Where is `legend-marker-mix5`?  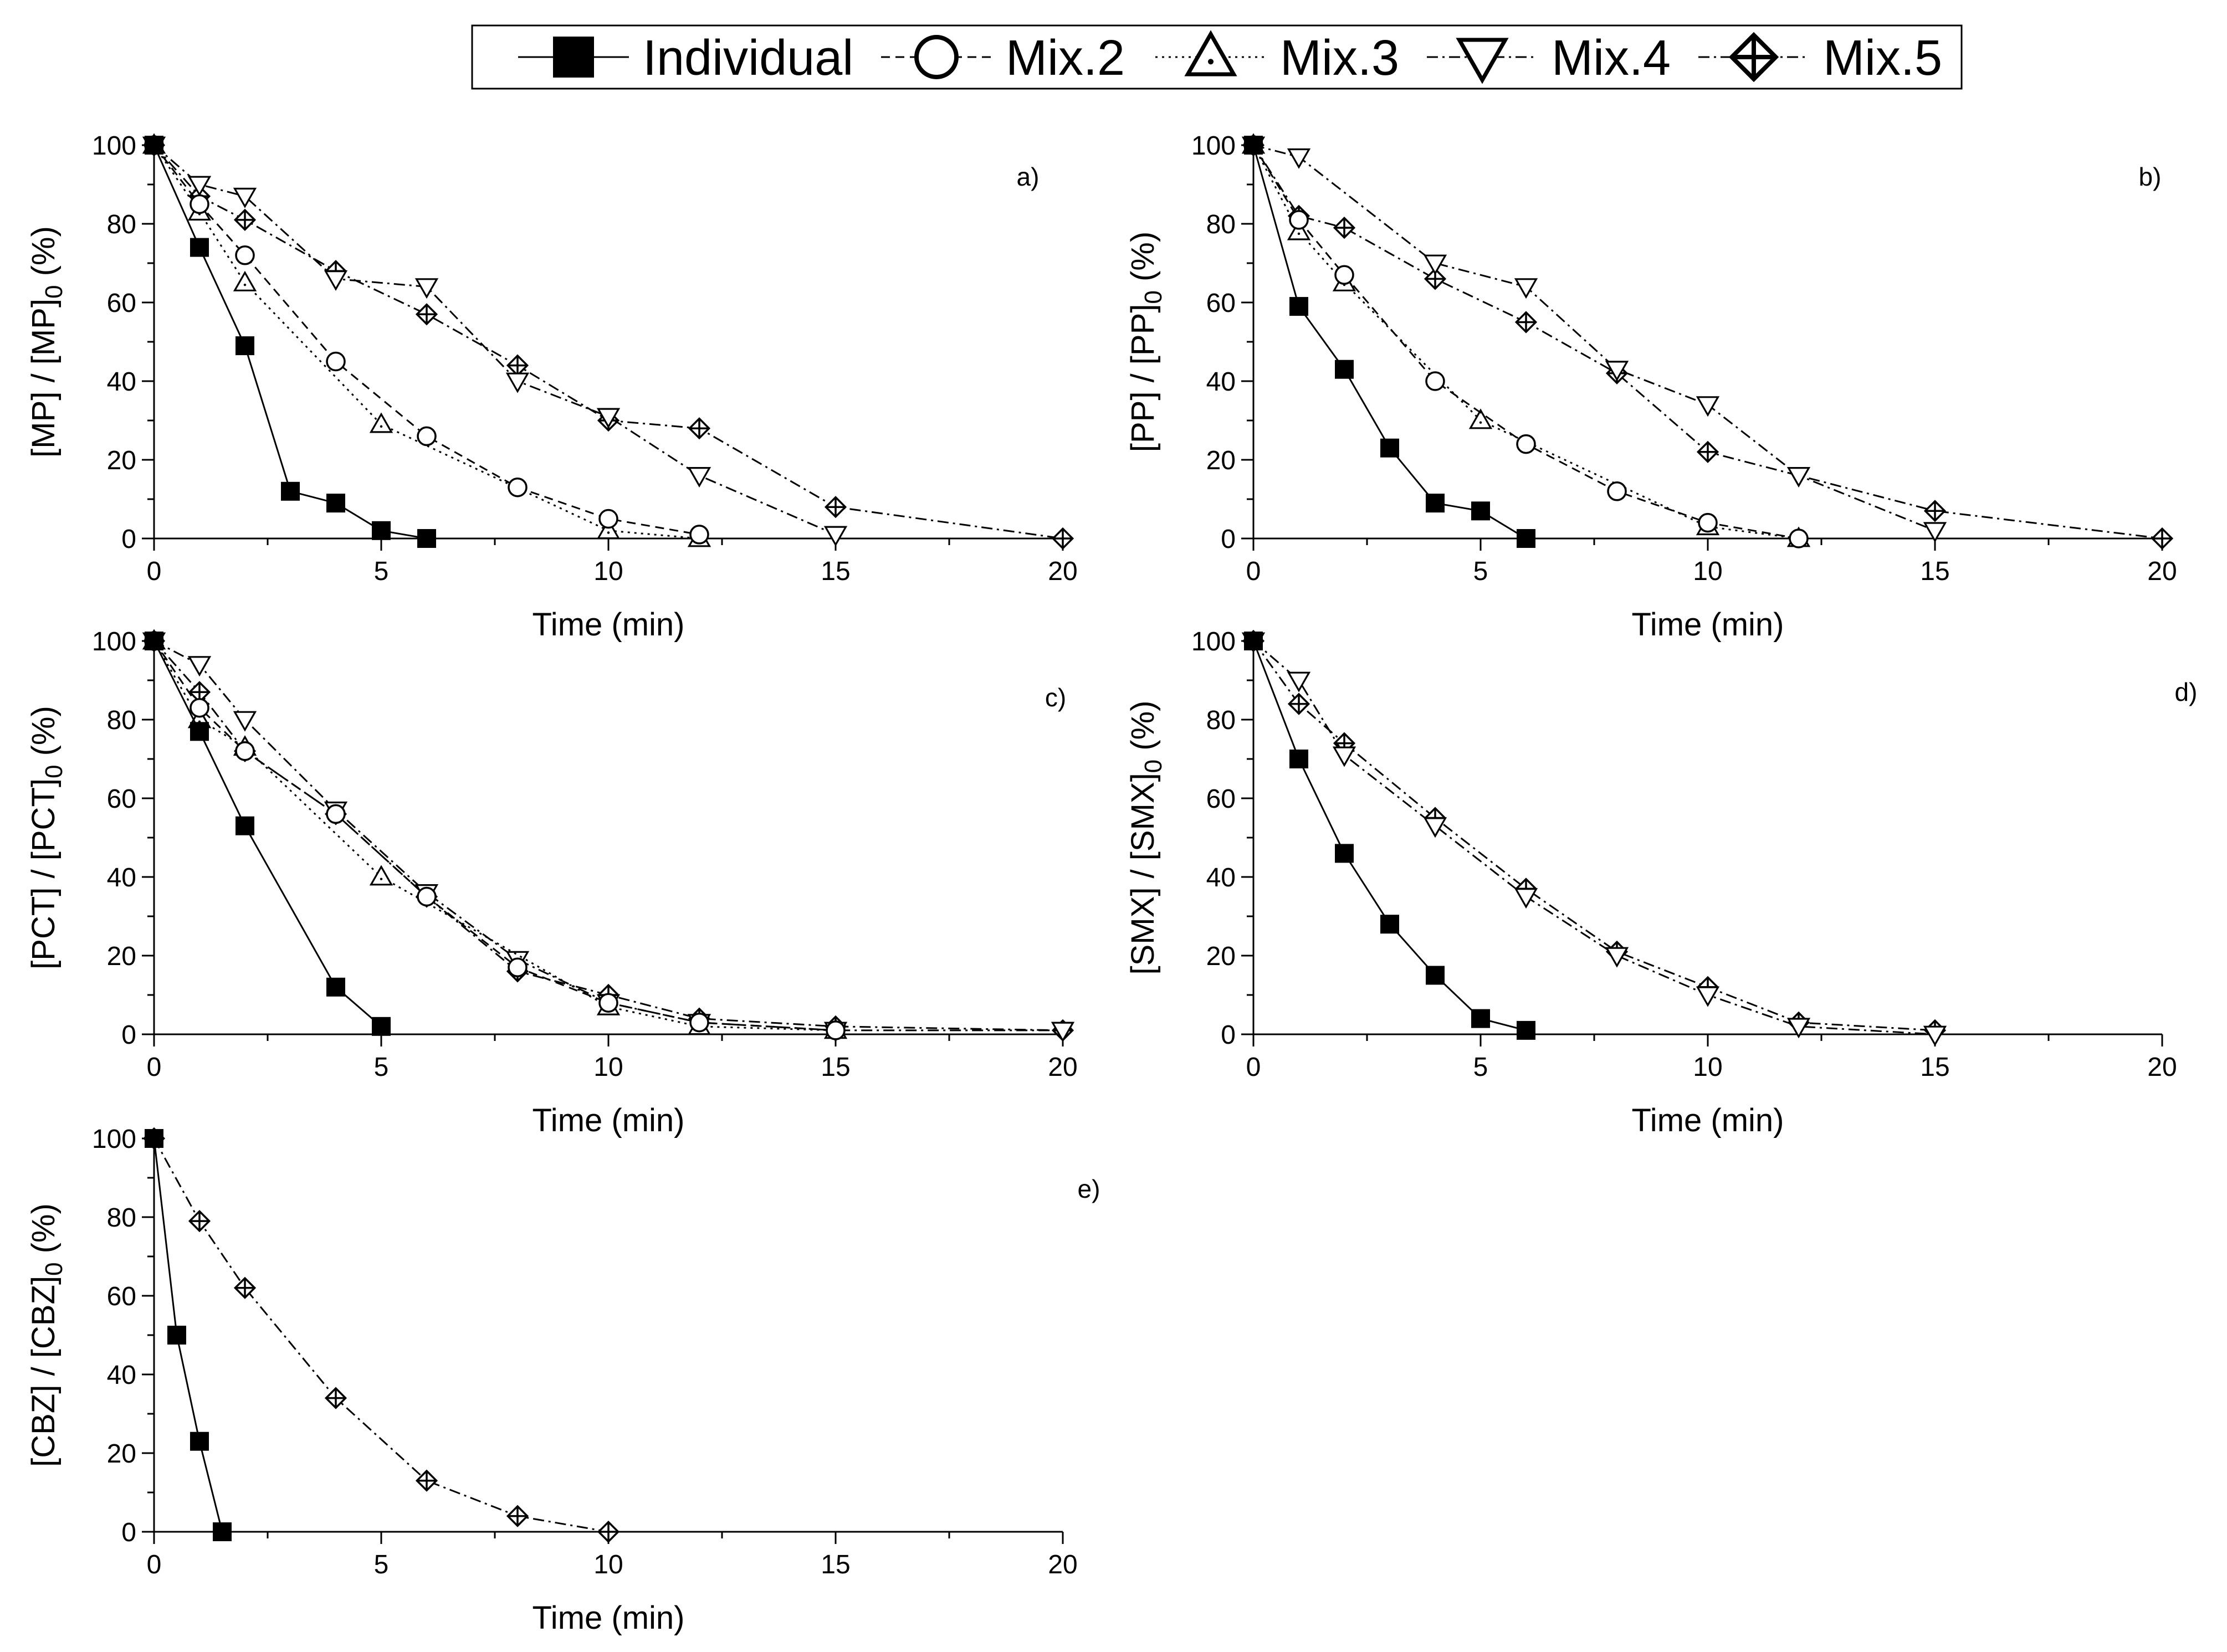
legend-marker-mix5 is located at coordinates (1754, 57).